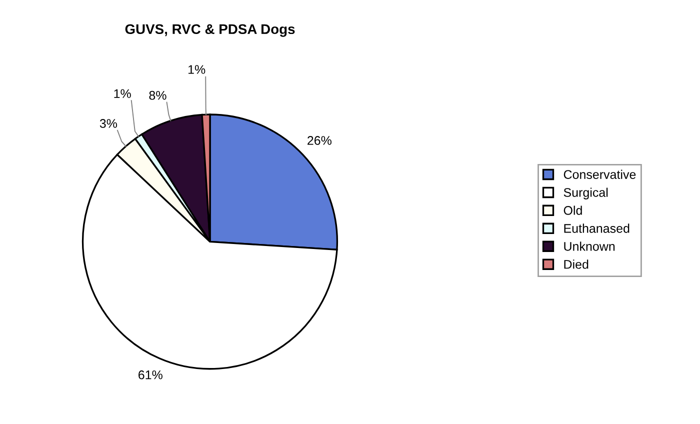 This screenshot has height=424, width=700. What do you see at coordinates (150, 375) in the screenshot?
I see `data-label: 61%` at bounding box center [150, 375].